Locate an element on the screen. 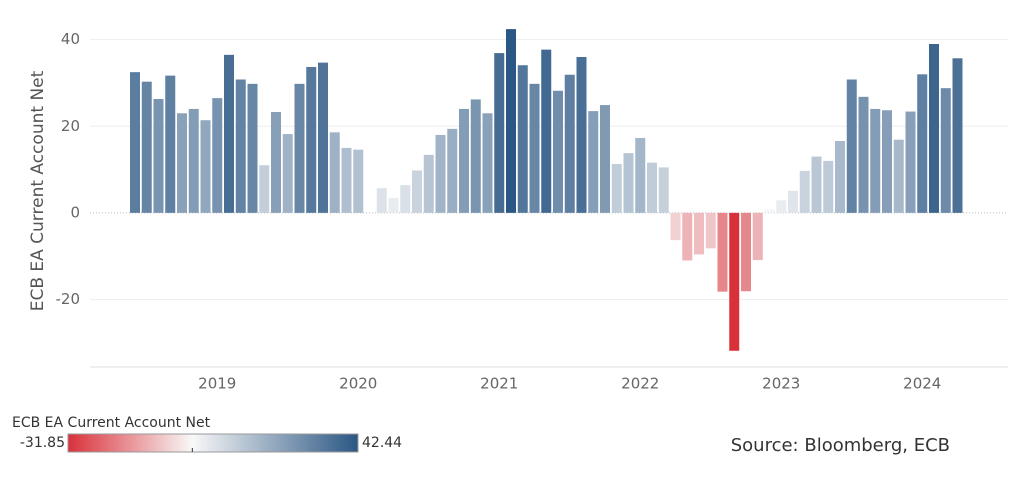  y-axis-label: ECB EA Current Account Net is located at coordinates (38, 190).